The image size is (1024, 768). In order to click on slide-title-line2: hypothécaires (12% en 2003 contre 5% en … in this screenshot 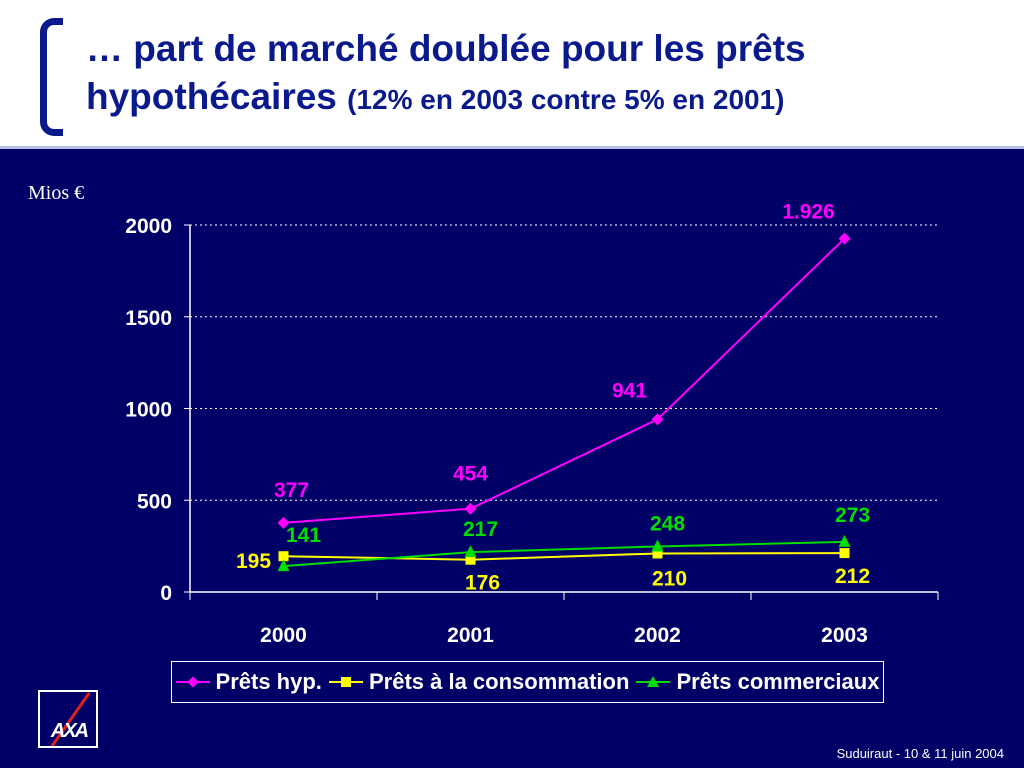, I will do `click(435, 97)`.